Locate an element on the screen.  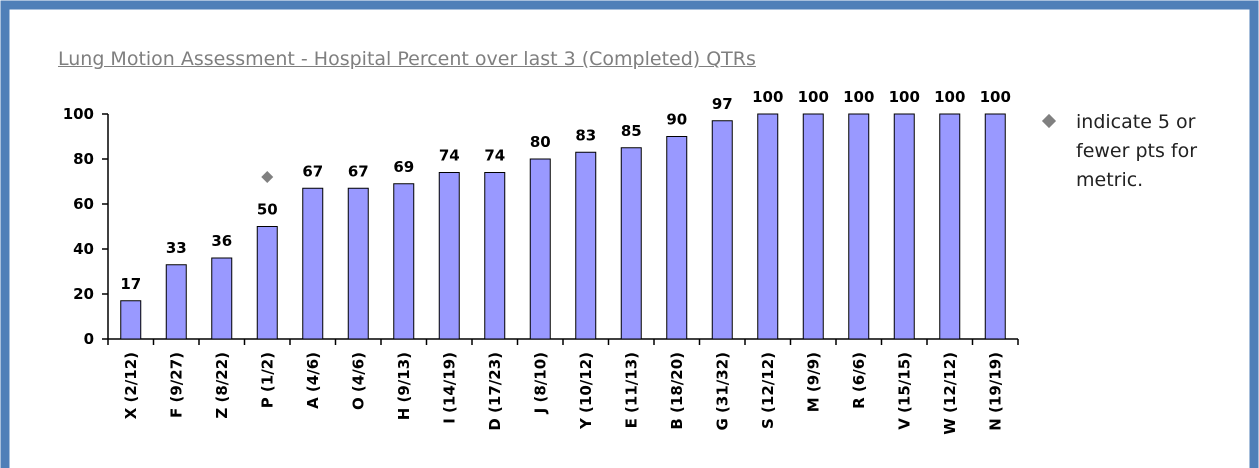
legend: indicate 5 or fewer pts for metric. is located at coordinates (1130, 151).